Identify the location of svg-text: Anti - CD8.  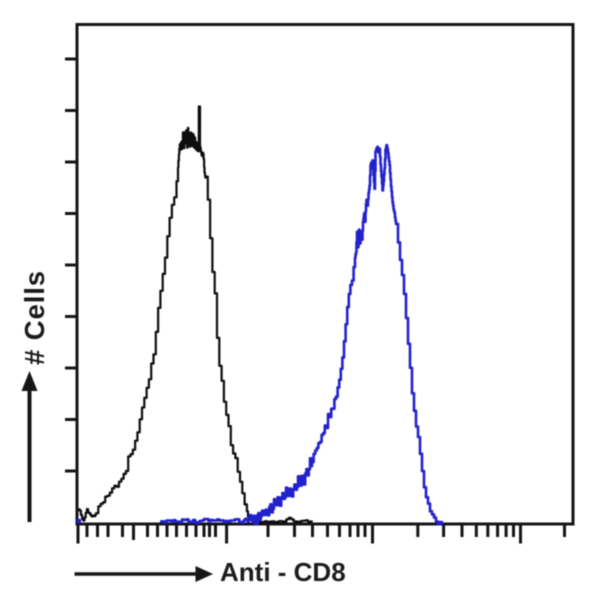
(283, 572).